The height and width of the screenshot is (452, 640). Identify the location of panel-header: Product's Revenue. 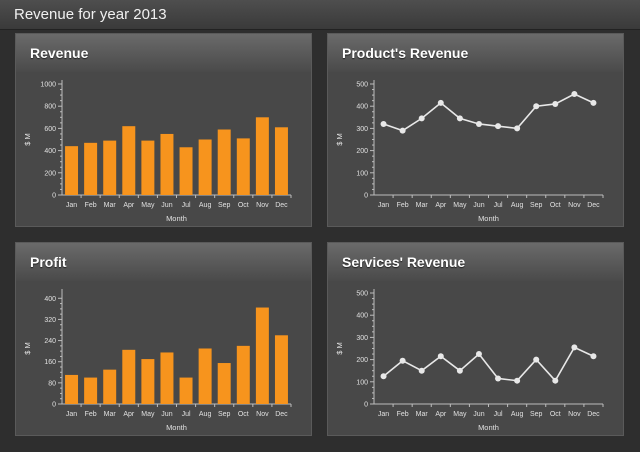
(475, 53).